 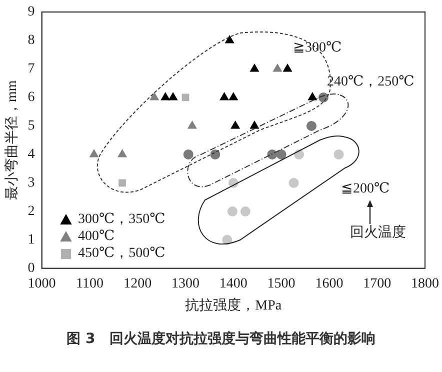 I want to click on annotation: 240℃，250℃, so click(x=370, y=82).